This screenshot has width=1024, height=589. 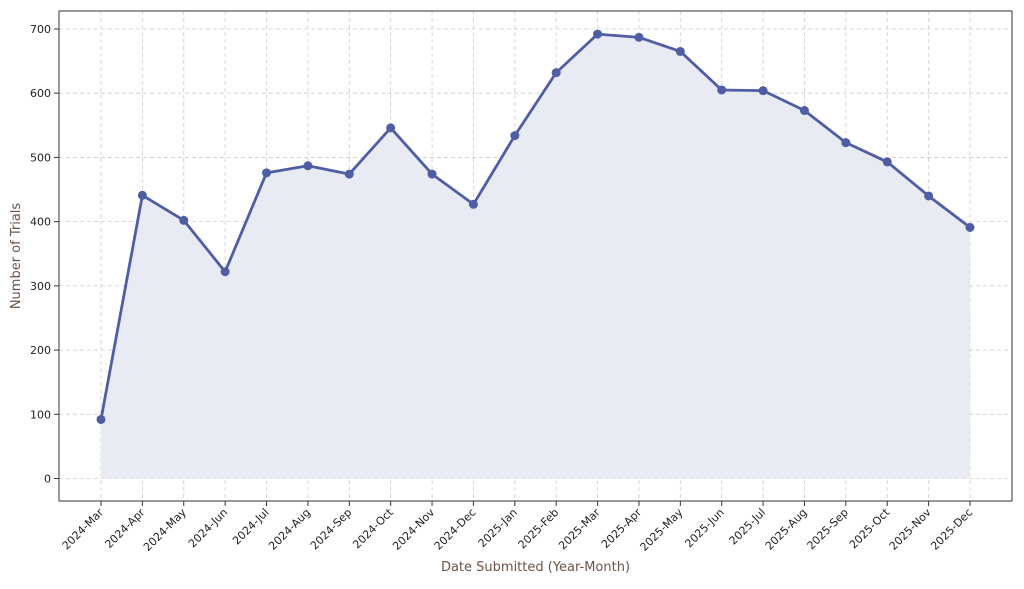 What do you see at coordinates (748, 527) in the screenshot?
I see `x-tick-label: 2025-Jul` at bounding box center [748, 527].